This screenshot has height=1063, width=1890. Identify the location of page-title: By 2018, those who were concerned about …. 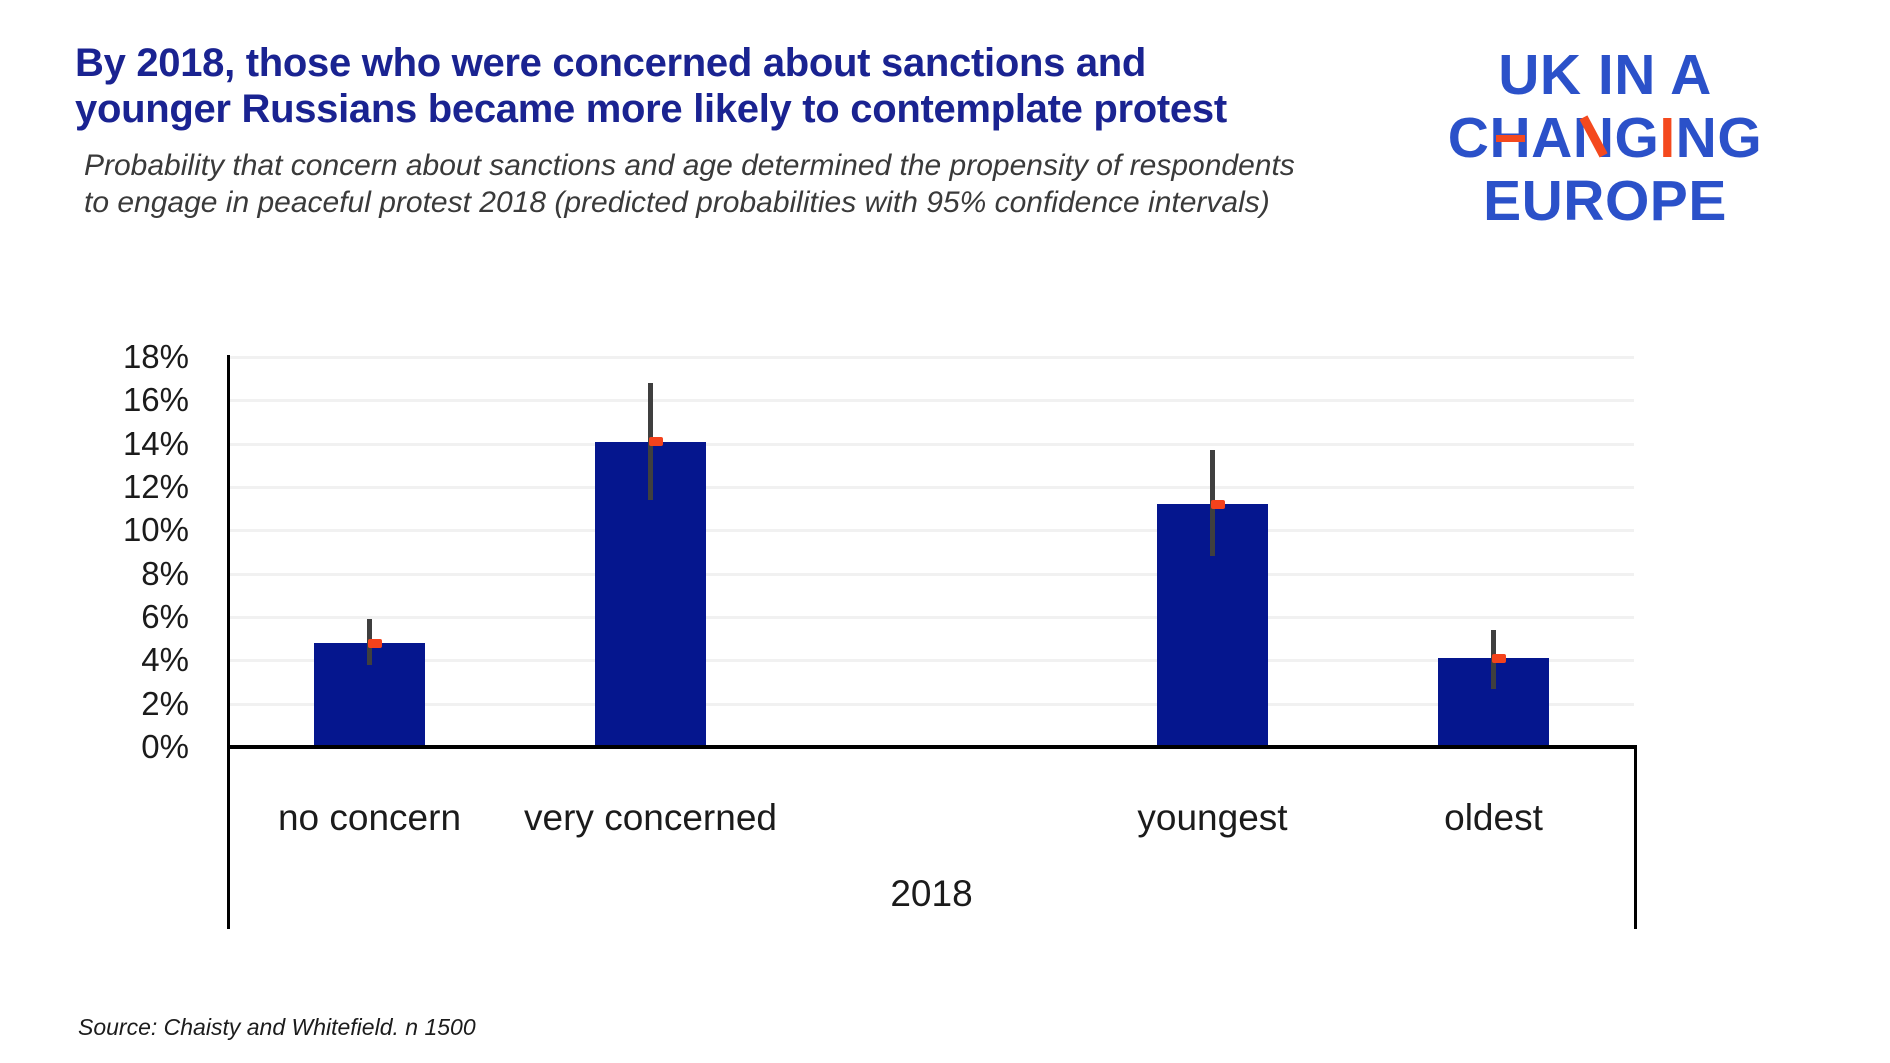
(651, 86).